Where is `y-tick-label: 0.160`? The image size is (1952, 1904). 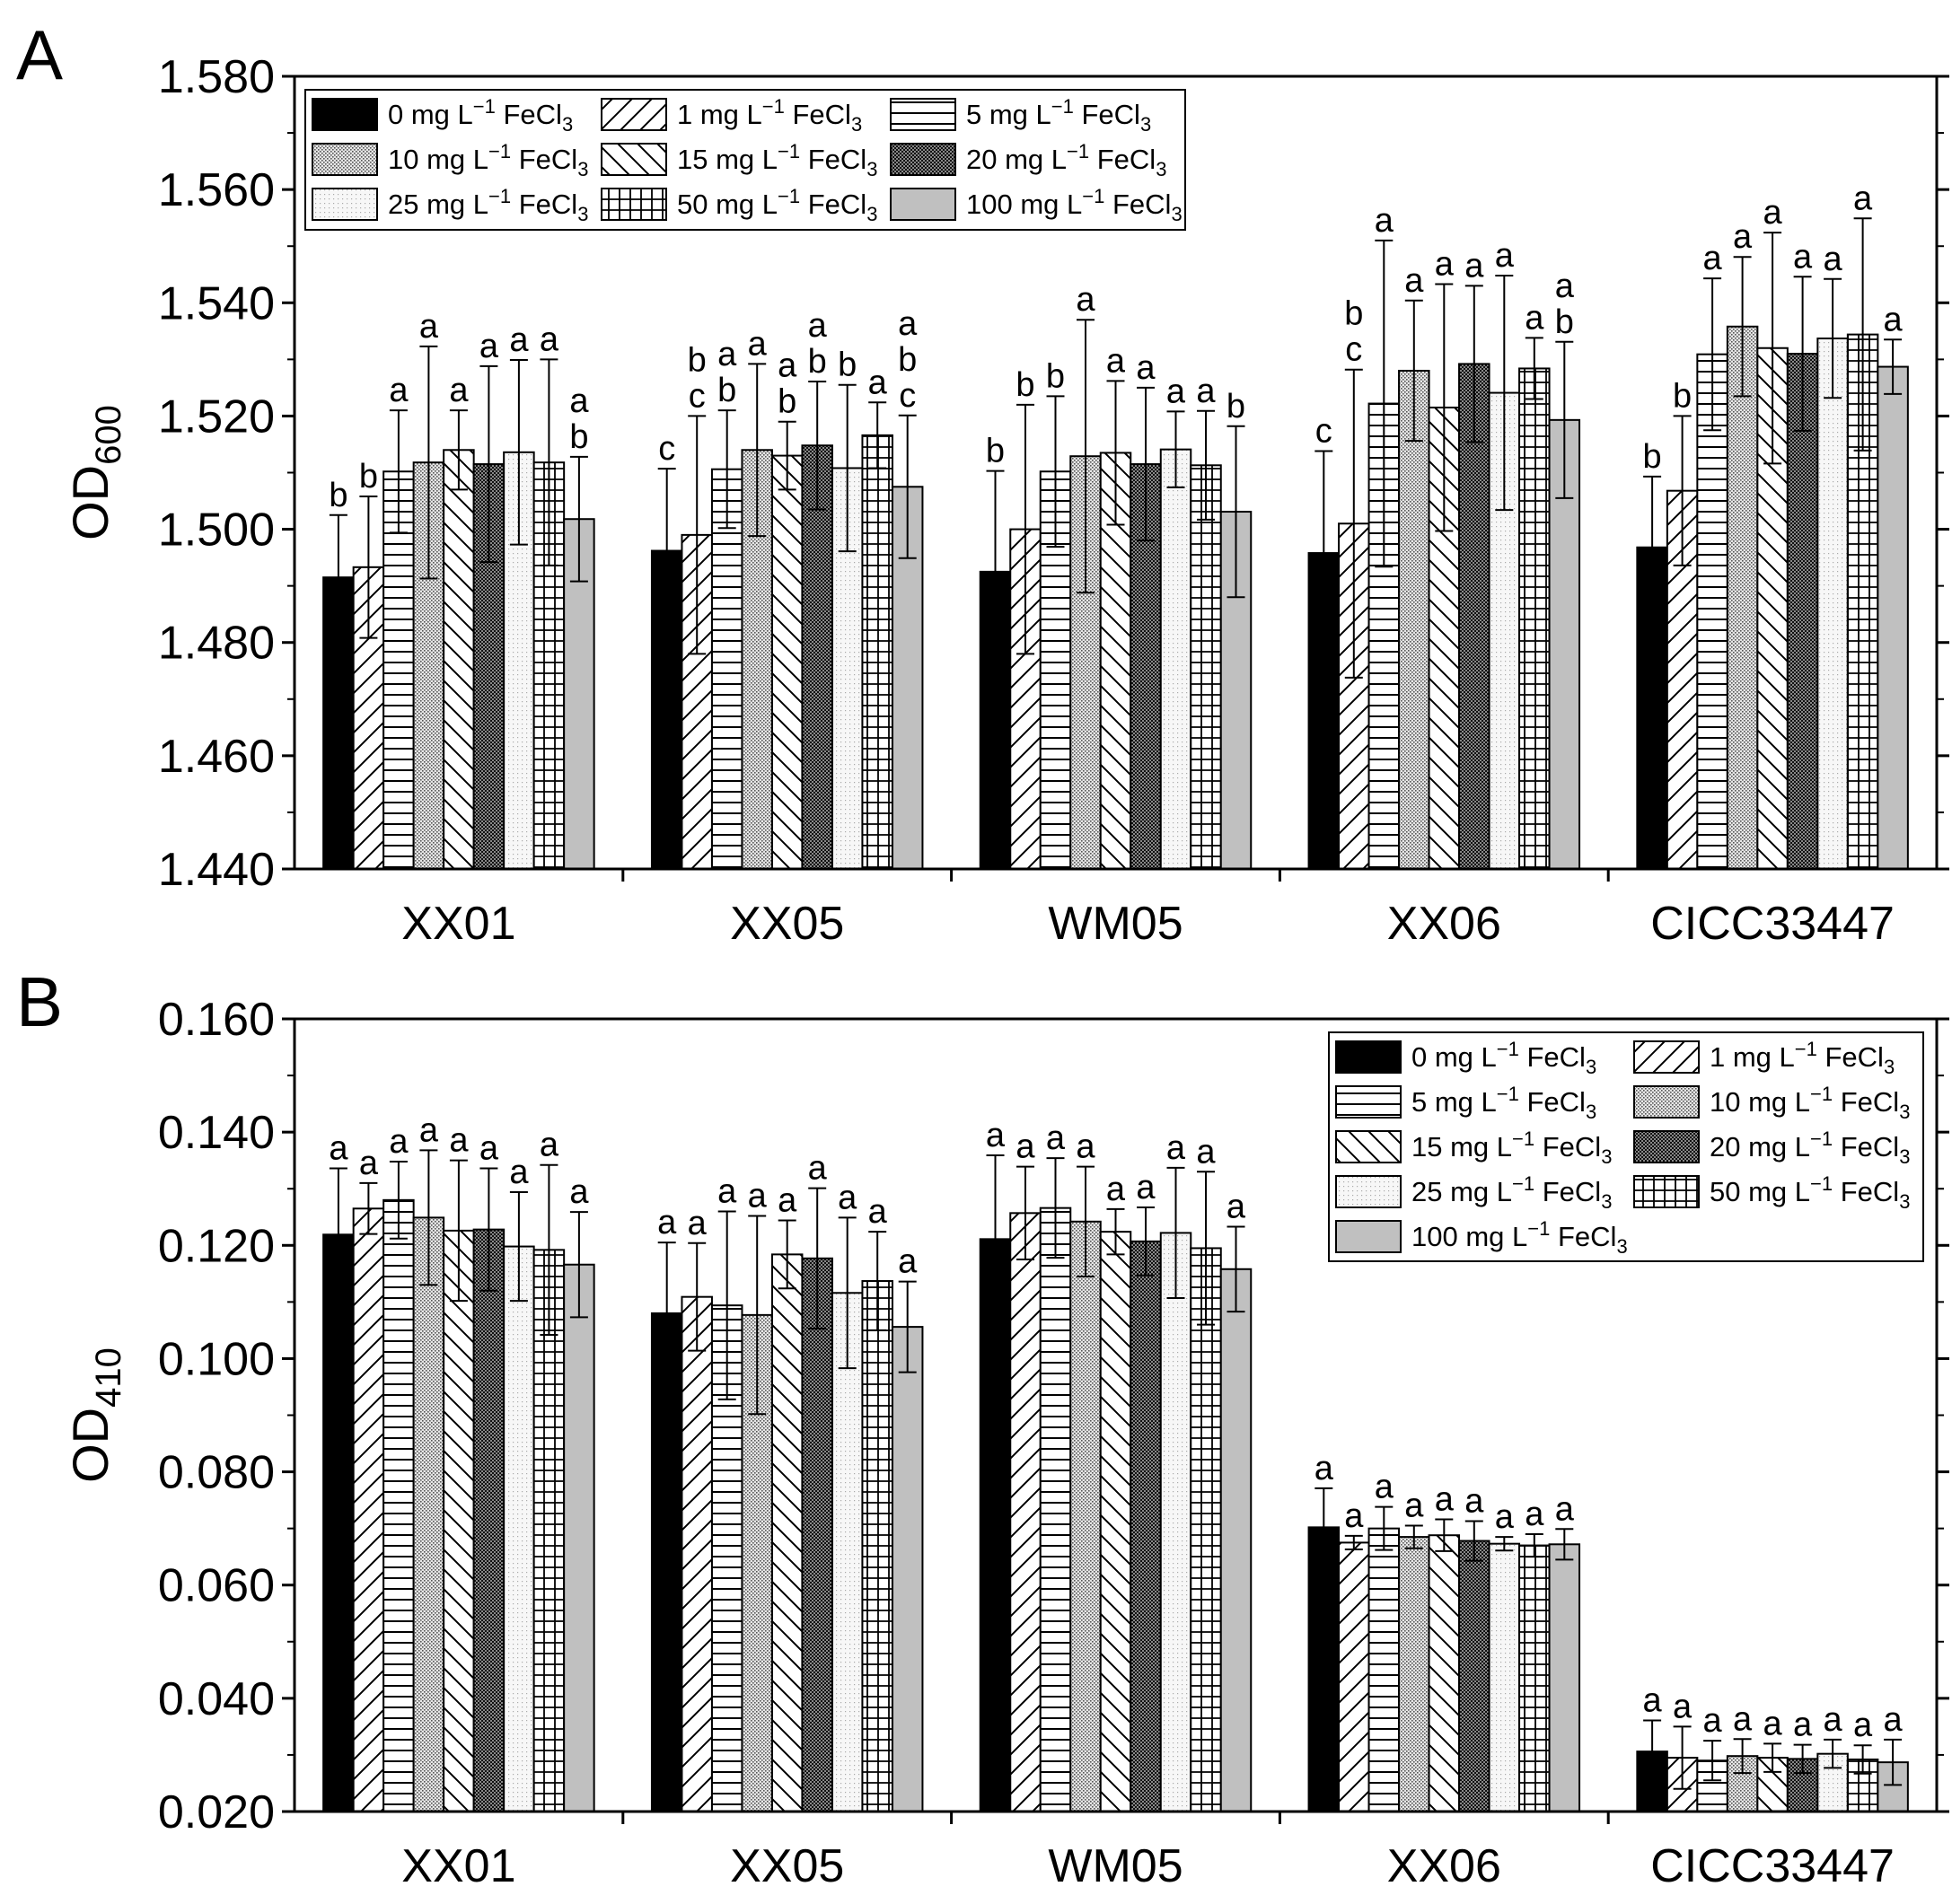 y-tick-label: 0.160 is located at coordinates (216, 1020).